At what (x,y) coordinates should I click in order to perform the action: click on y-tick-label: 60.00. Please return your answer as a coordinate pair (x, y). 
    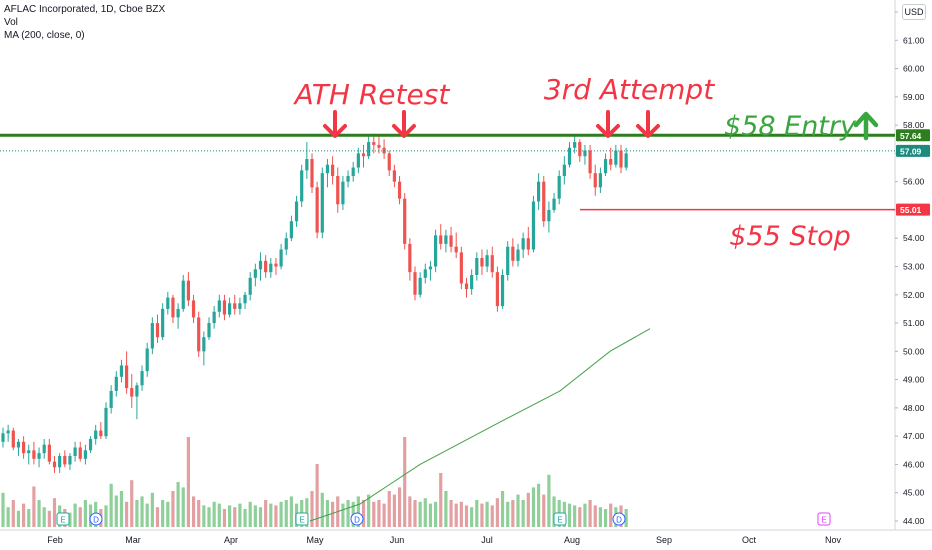
    Looking at the image, I should click on (914, 69).